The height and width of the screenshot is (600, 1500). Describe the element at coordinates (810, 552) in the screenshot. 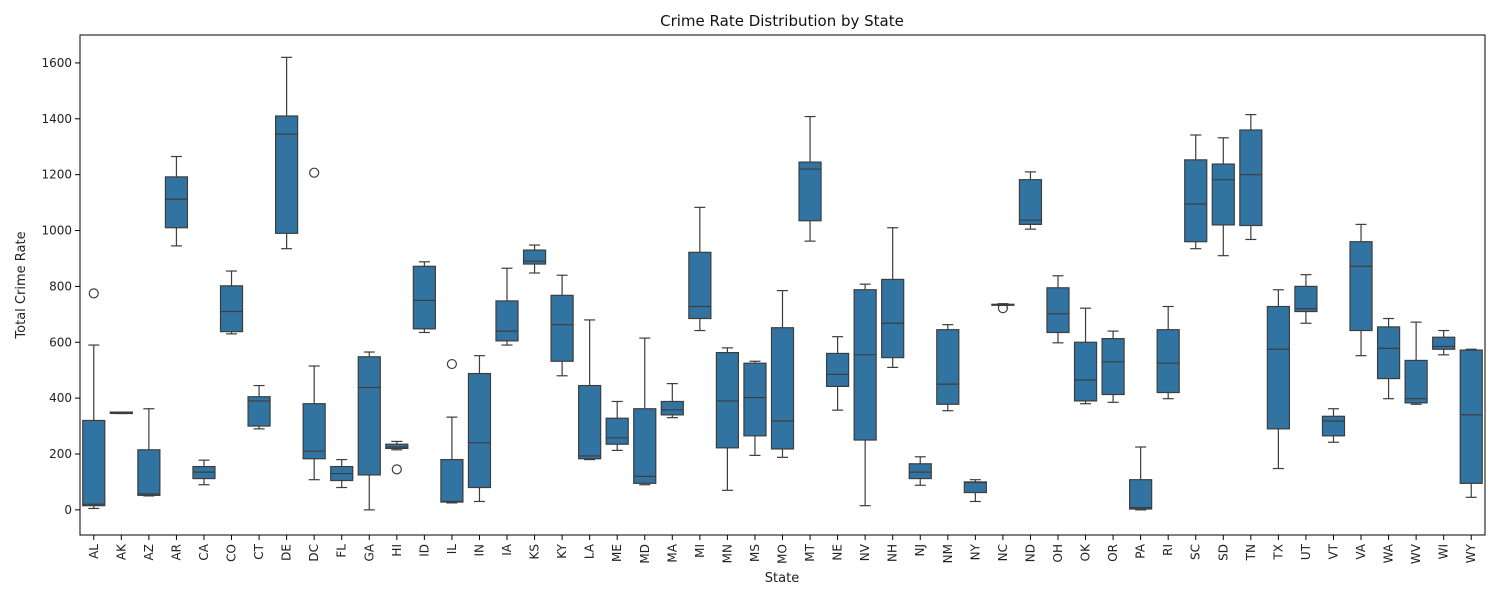

I see `x-tick-label-mt: MT` at that location.